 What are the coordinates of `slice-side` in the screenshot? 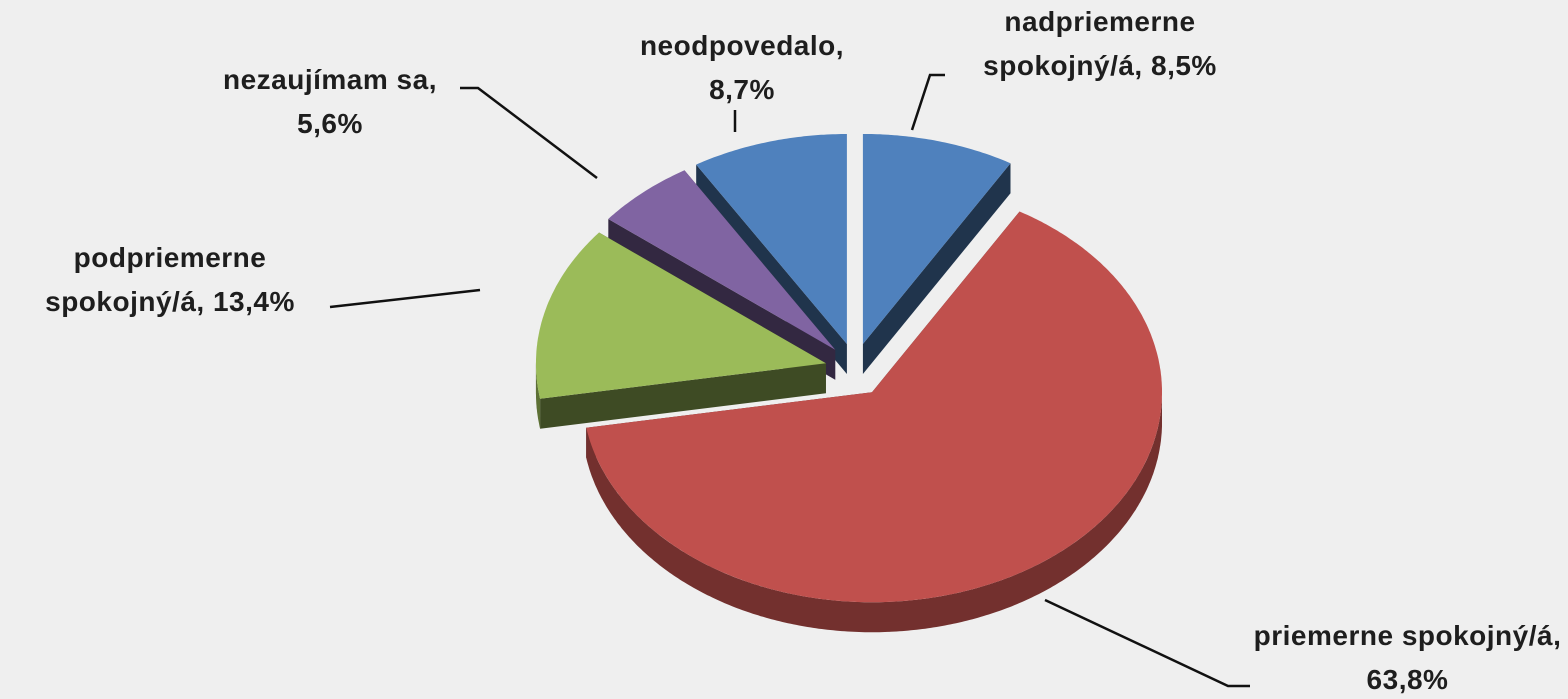 It's located at (538, 396).